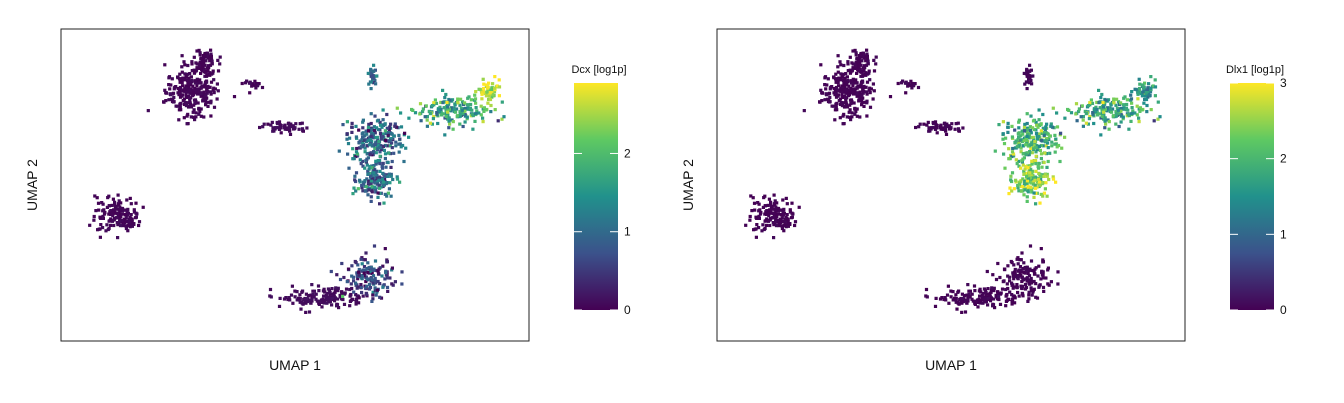  What do you see at coordinates (1283, 83) in the screenshot?
I see `colorbar-tick-label: 3` at bounding box center [1283, 83].